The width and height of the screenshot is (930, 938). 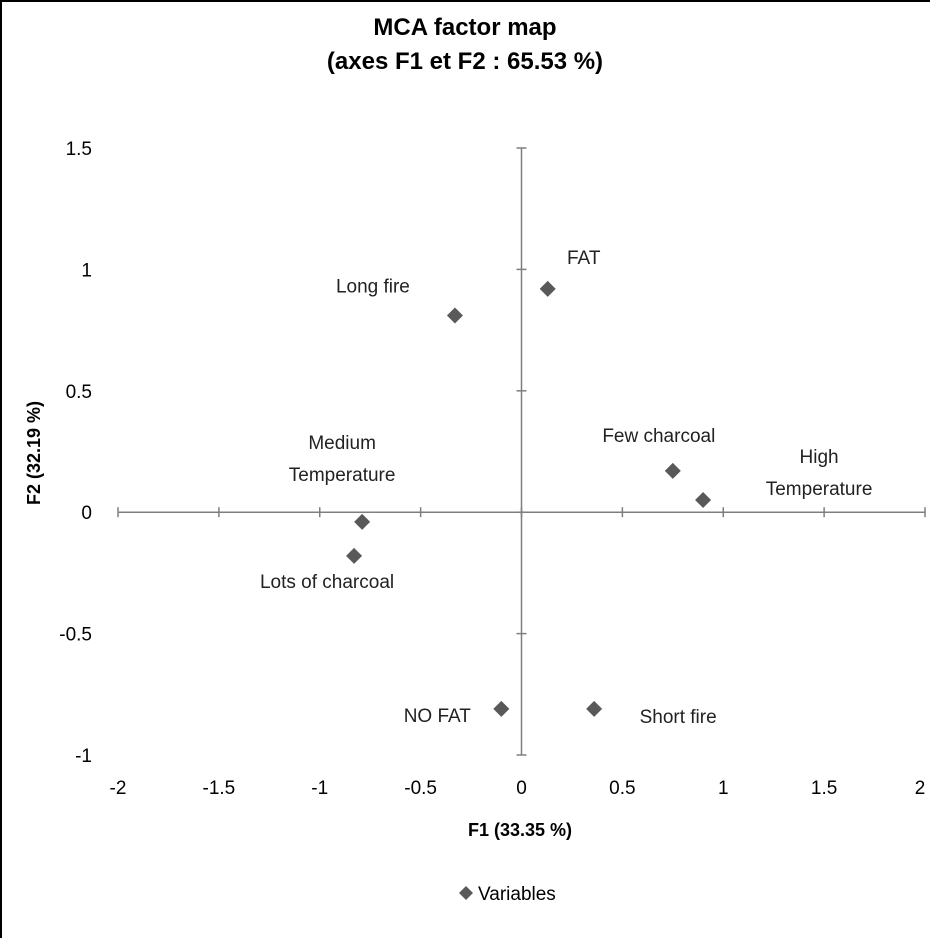 I want to click on x-tick-label: 1, so click(x=723, y=788).